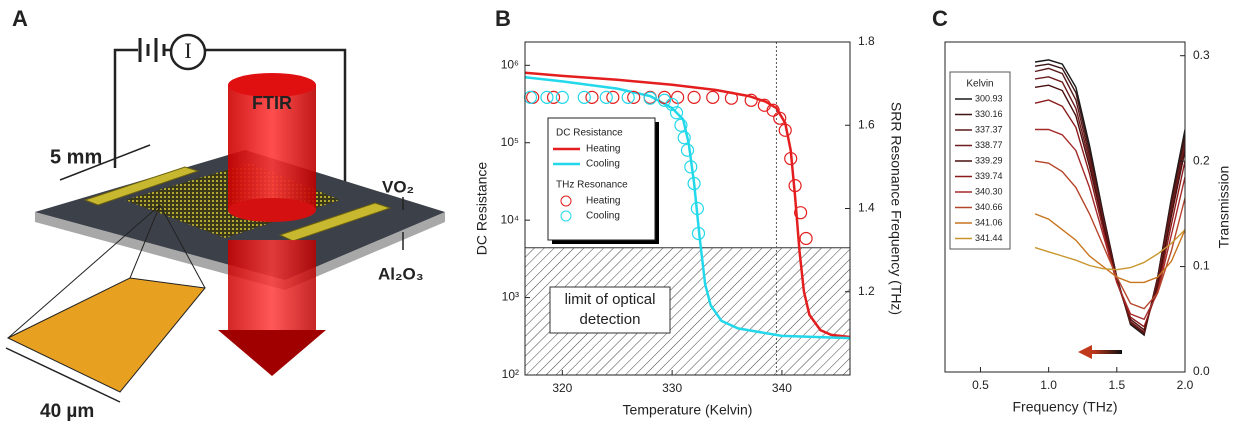 Image resolution: width=1233 pixels, height=424 pixels. Describe the element at coordinates (672, 388) in the screenshot. I see `x-tick-label: 330` at that location.